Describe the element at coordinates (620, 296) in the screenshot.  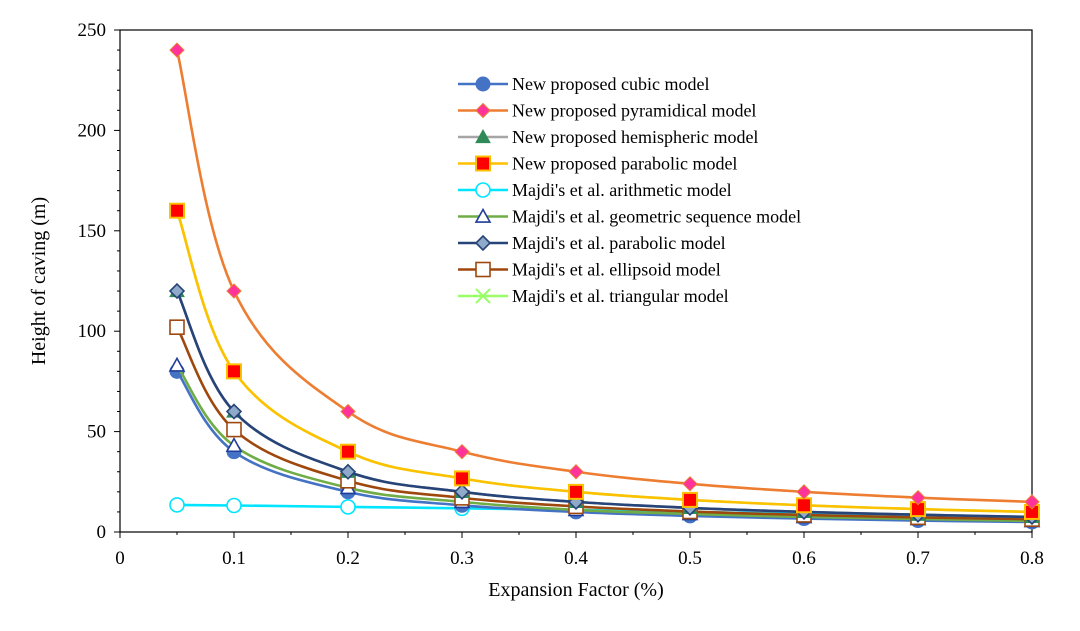
I see `legend-label: Majdi's et al. triangular model` at that location.